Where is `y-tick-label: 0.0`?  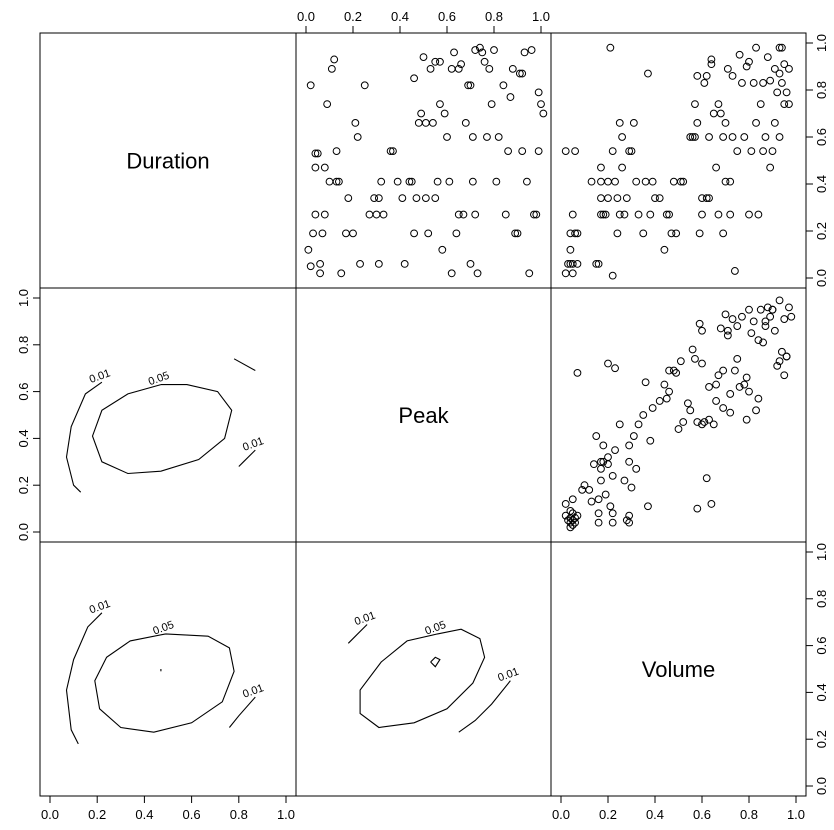
y-tick-label: 0.0 is located at coordinates (23, 532).